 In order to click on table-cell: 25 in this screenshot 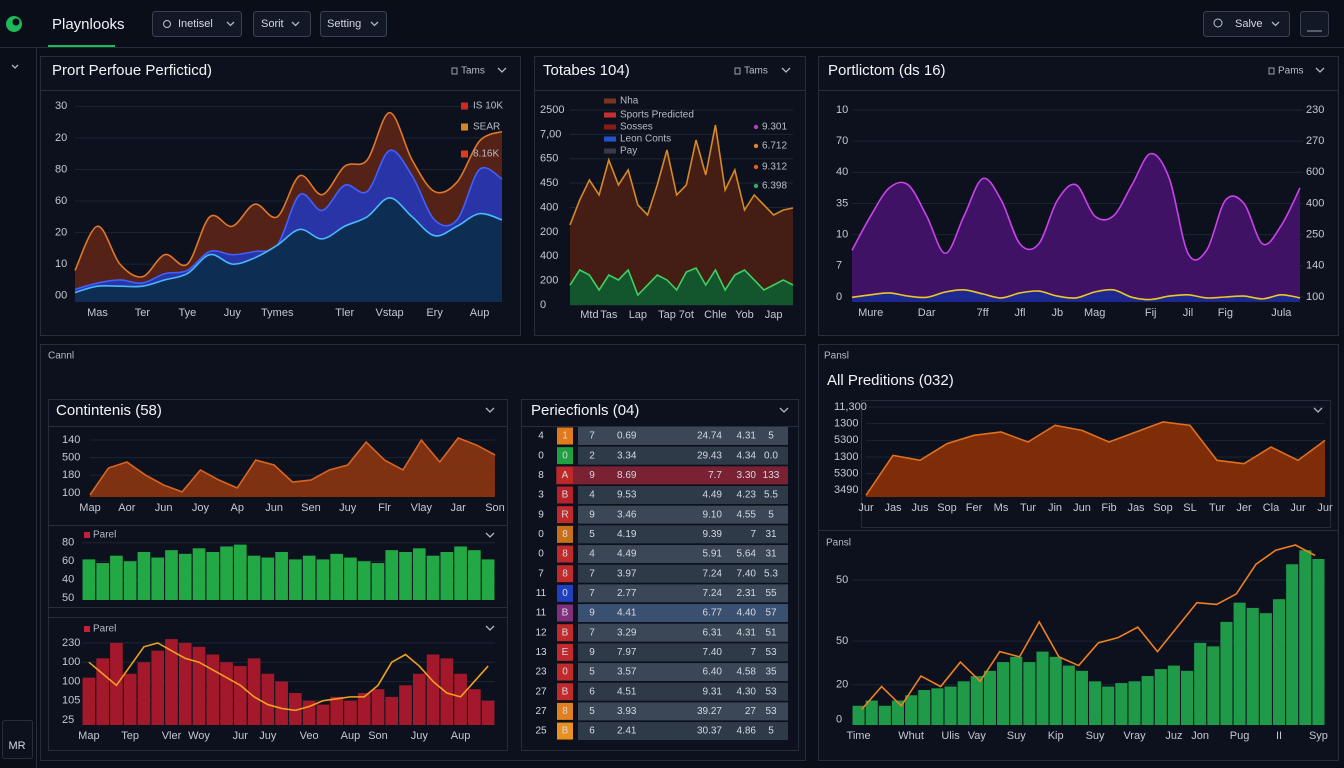, I will do `click(541, 731)`.